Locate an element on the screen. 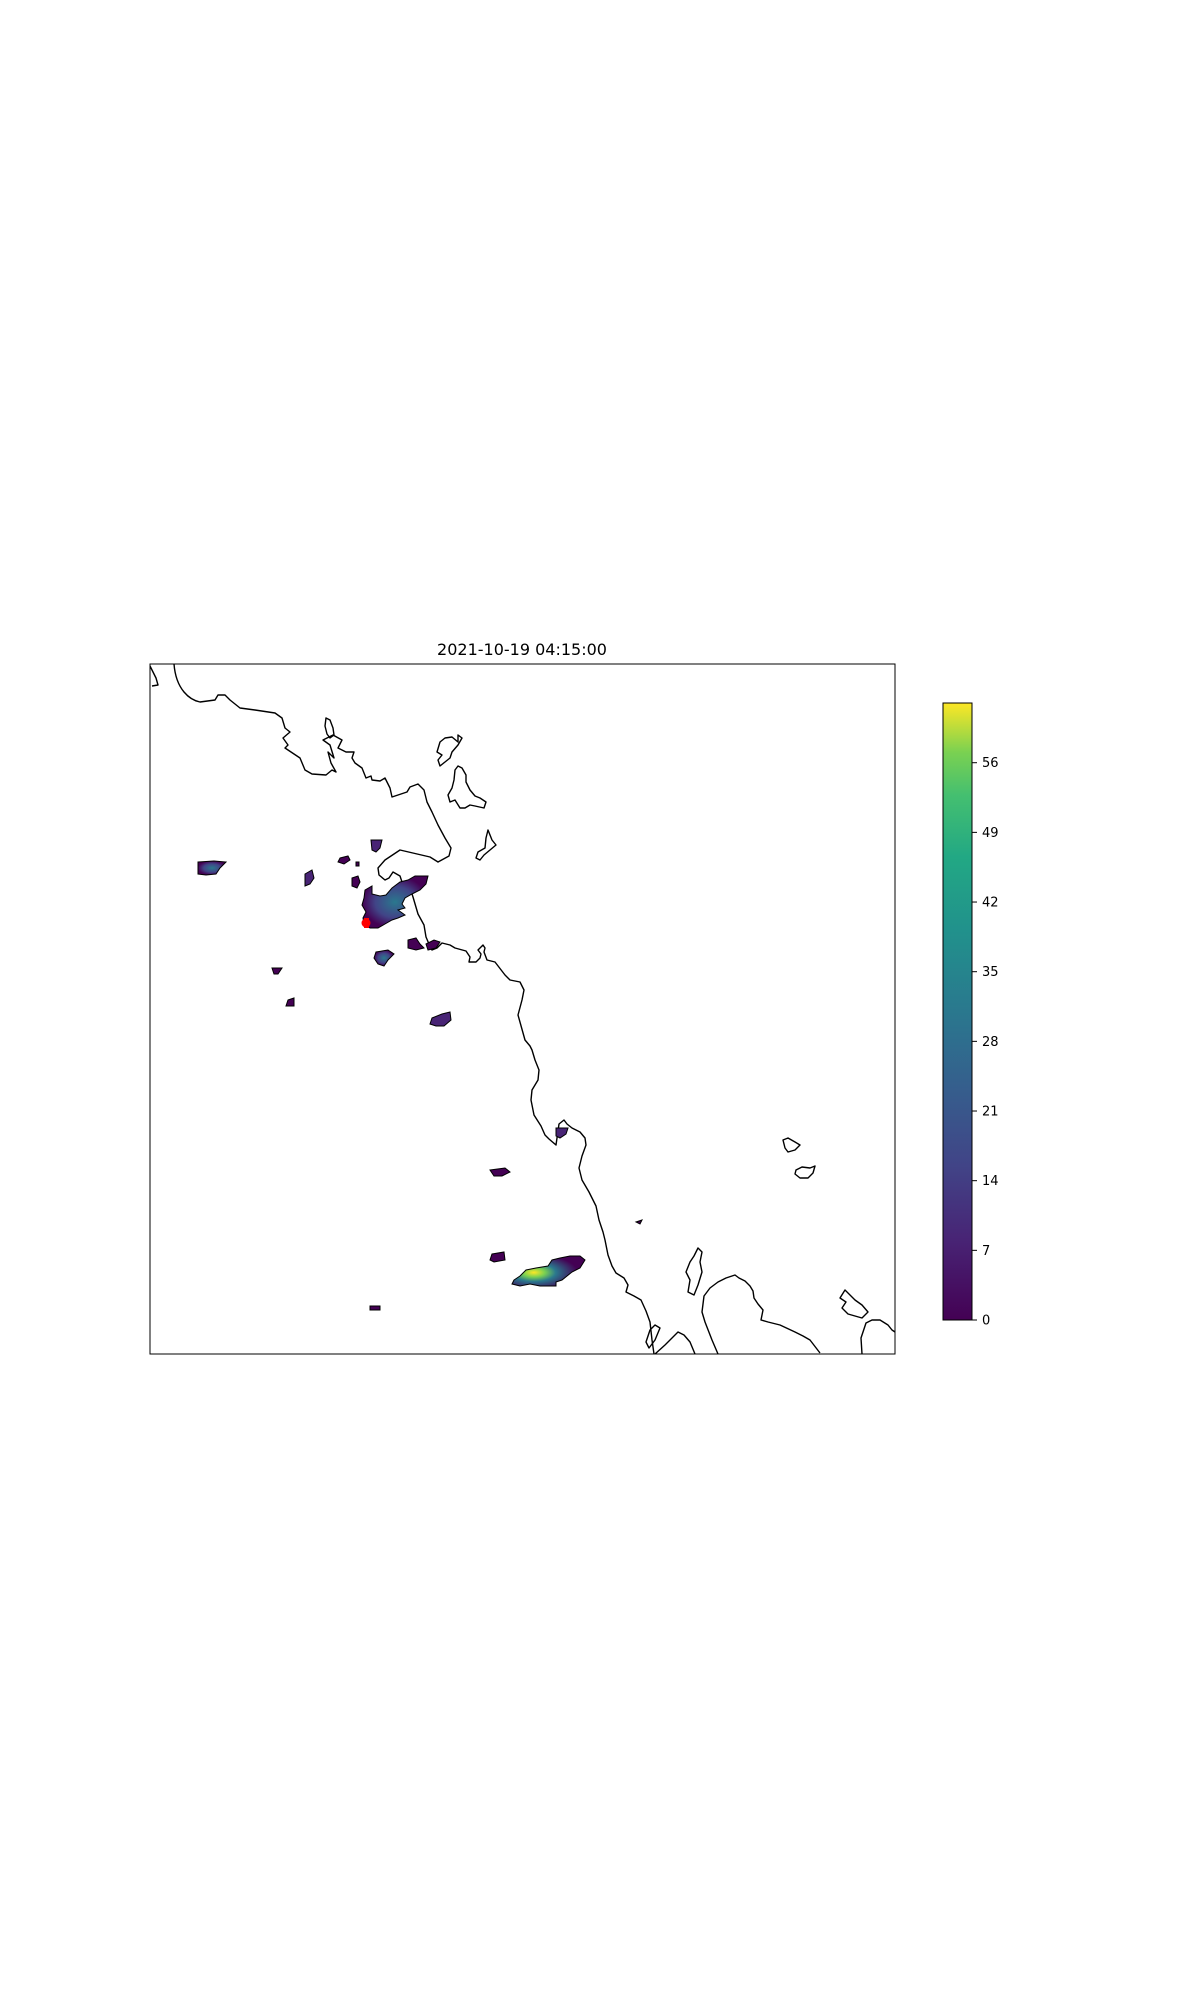  coastline-east-edge is located at coordinates (877, 1336).